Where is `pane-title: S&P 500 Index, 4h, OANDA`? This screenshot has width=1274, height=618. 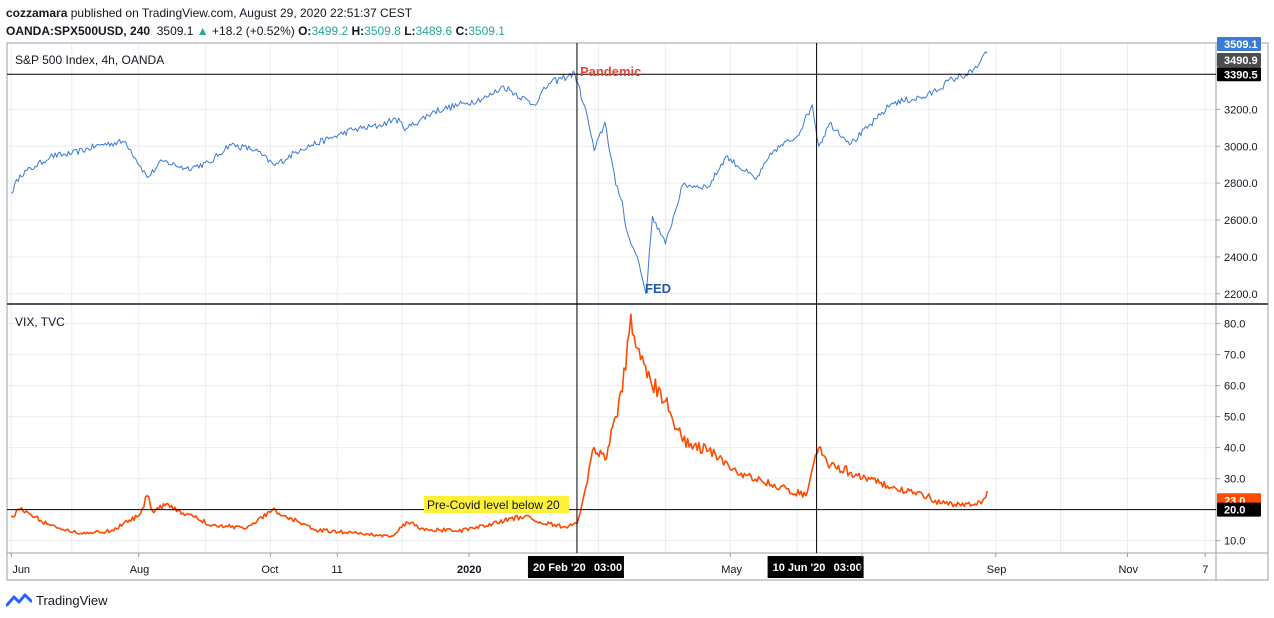 pane-title: S&P 500 Index, 4h, OANDA is located at coordinates (89, 60).